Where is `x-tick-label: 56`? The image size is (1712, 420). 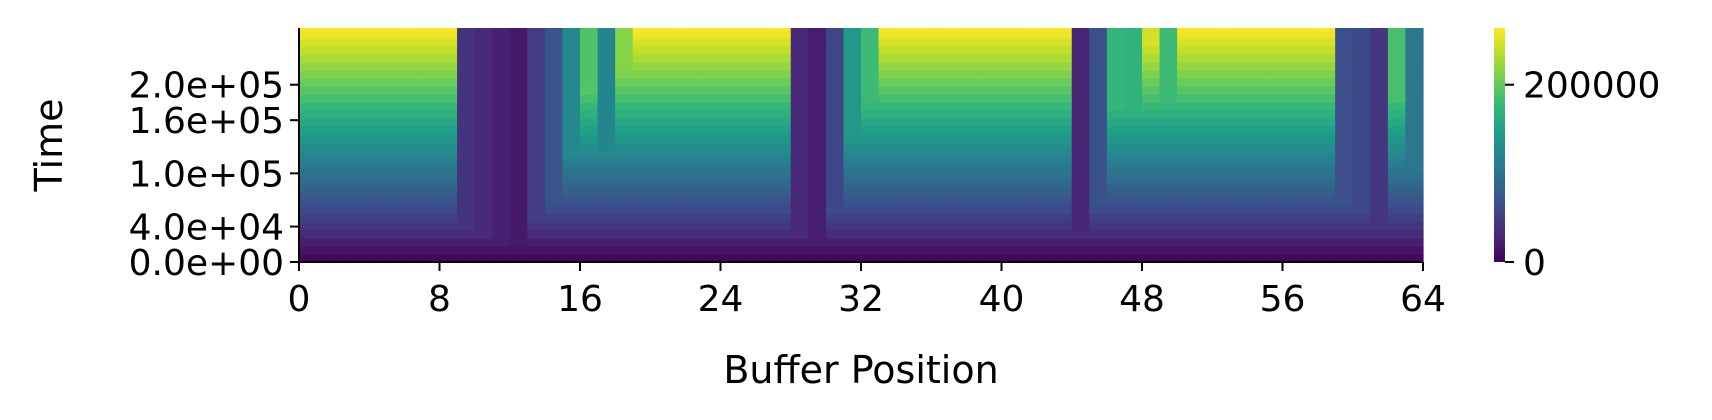
x-tick-label: 56 is located at coordinates (1283, 299).